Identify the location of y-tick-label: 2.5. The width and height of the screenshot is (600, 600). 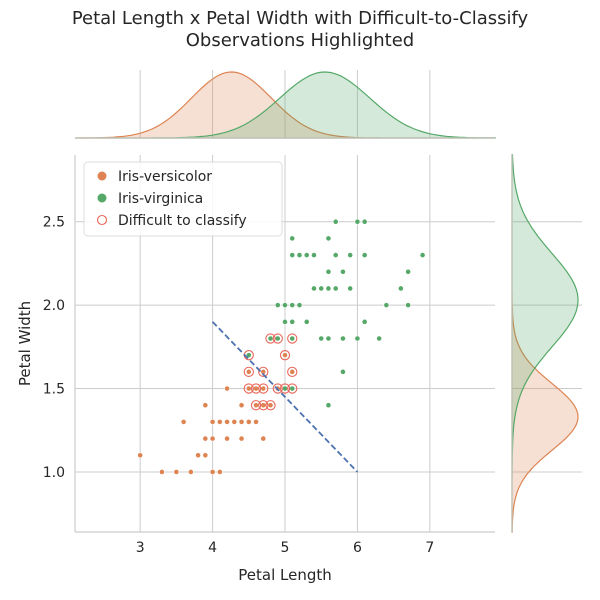
(54, 223).